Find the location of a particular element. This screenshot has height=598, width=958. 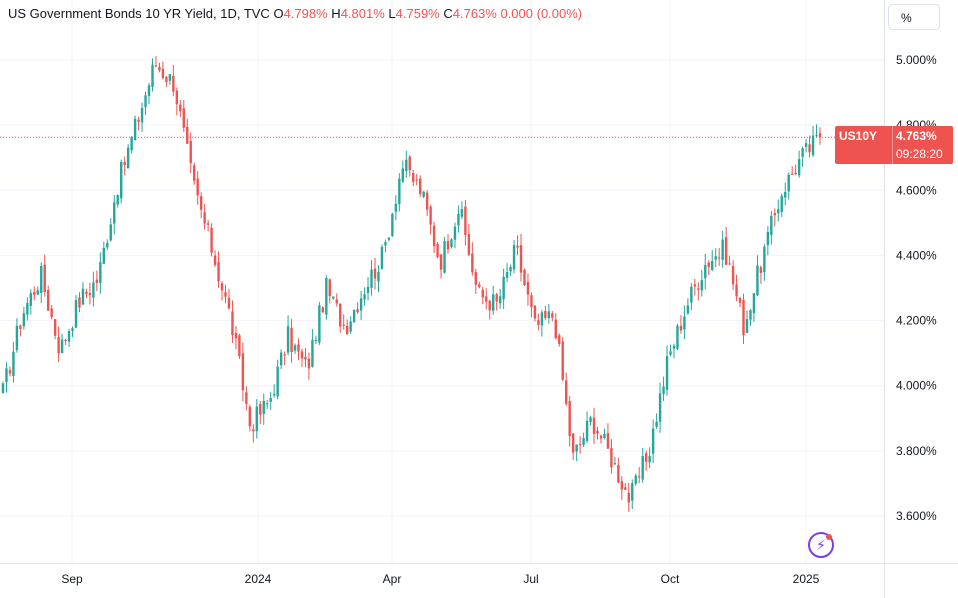

legend-high: 4.801% is located at coordinates (362, 13).